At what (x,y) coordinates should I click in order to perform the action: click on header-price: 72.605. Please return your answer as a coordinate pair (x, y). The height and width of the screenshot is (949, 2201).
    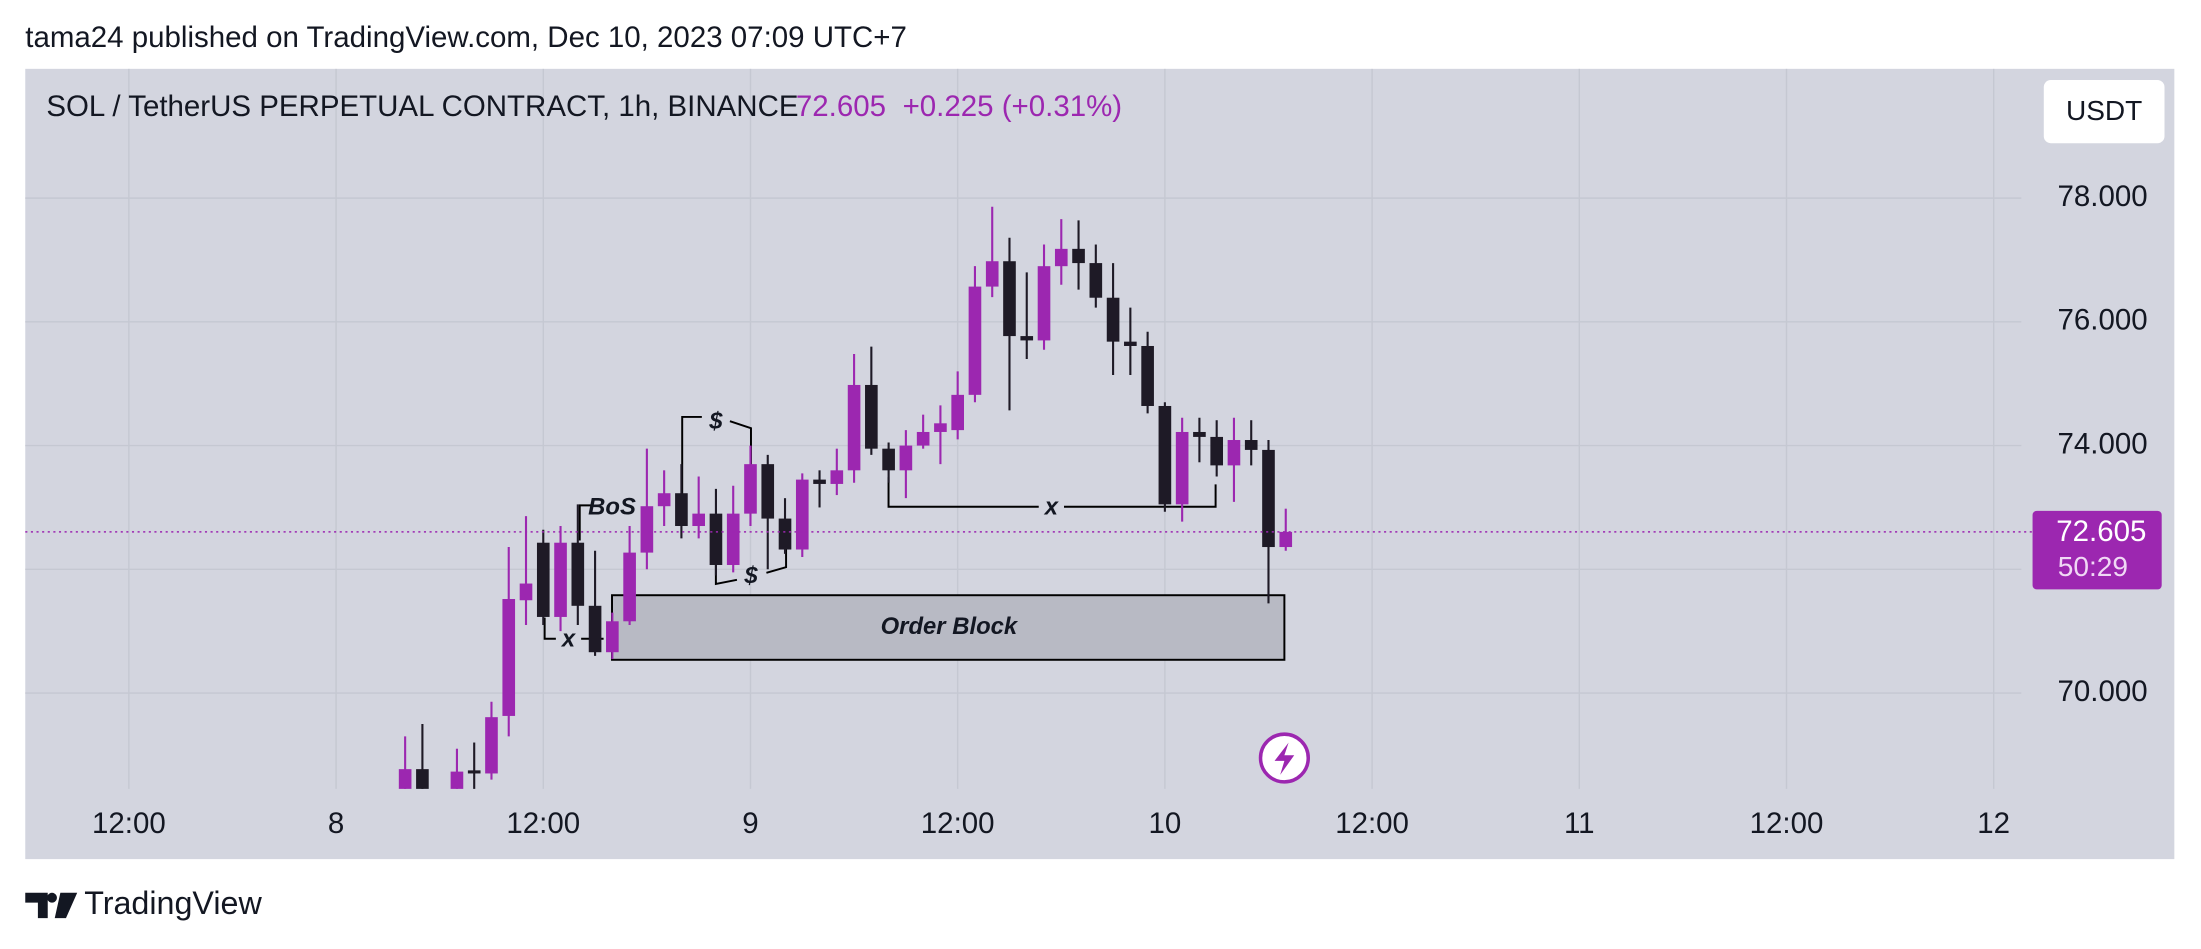
    Looking at the image, I should click on (841, 106).